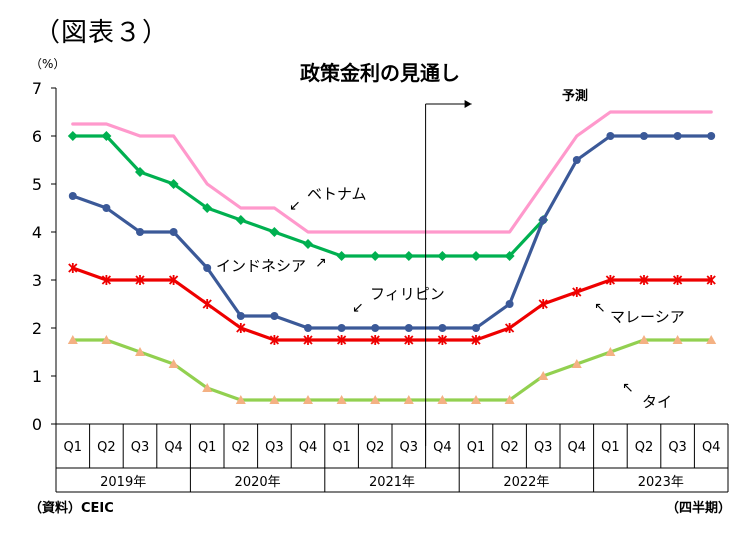 Image resolution: width=755 pixels, height=541 pixels. Describe the element at coordinates (600, 308) in the screenshot. I see `arrow-malaysia: ↖` at that location.